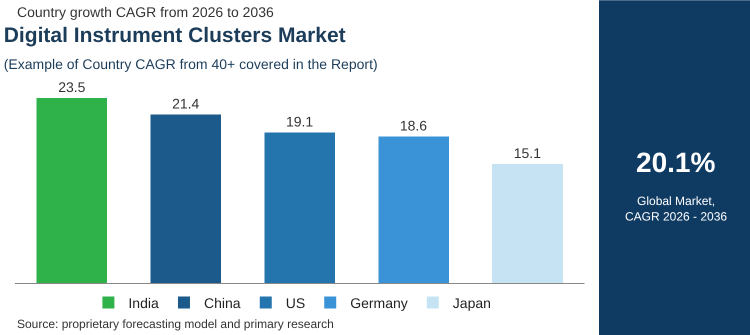 Image resolution: width=750 pixels, height=335 pixels. What do you see at coordinates (145, 12) in the screenshot?
I see `text: Country growth CAGR from 2026 to 2036` at bounding box center [145, 12].